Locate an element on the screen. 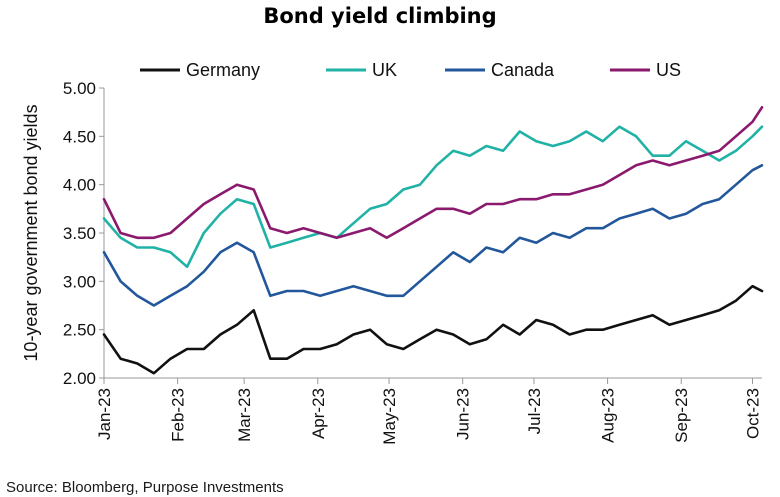 The height and width of the screenshot is (497, 780). y-axis-title: 10-year government bond yields is located at coordinates (31, 232).